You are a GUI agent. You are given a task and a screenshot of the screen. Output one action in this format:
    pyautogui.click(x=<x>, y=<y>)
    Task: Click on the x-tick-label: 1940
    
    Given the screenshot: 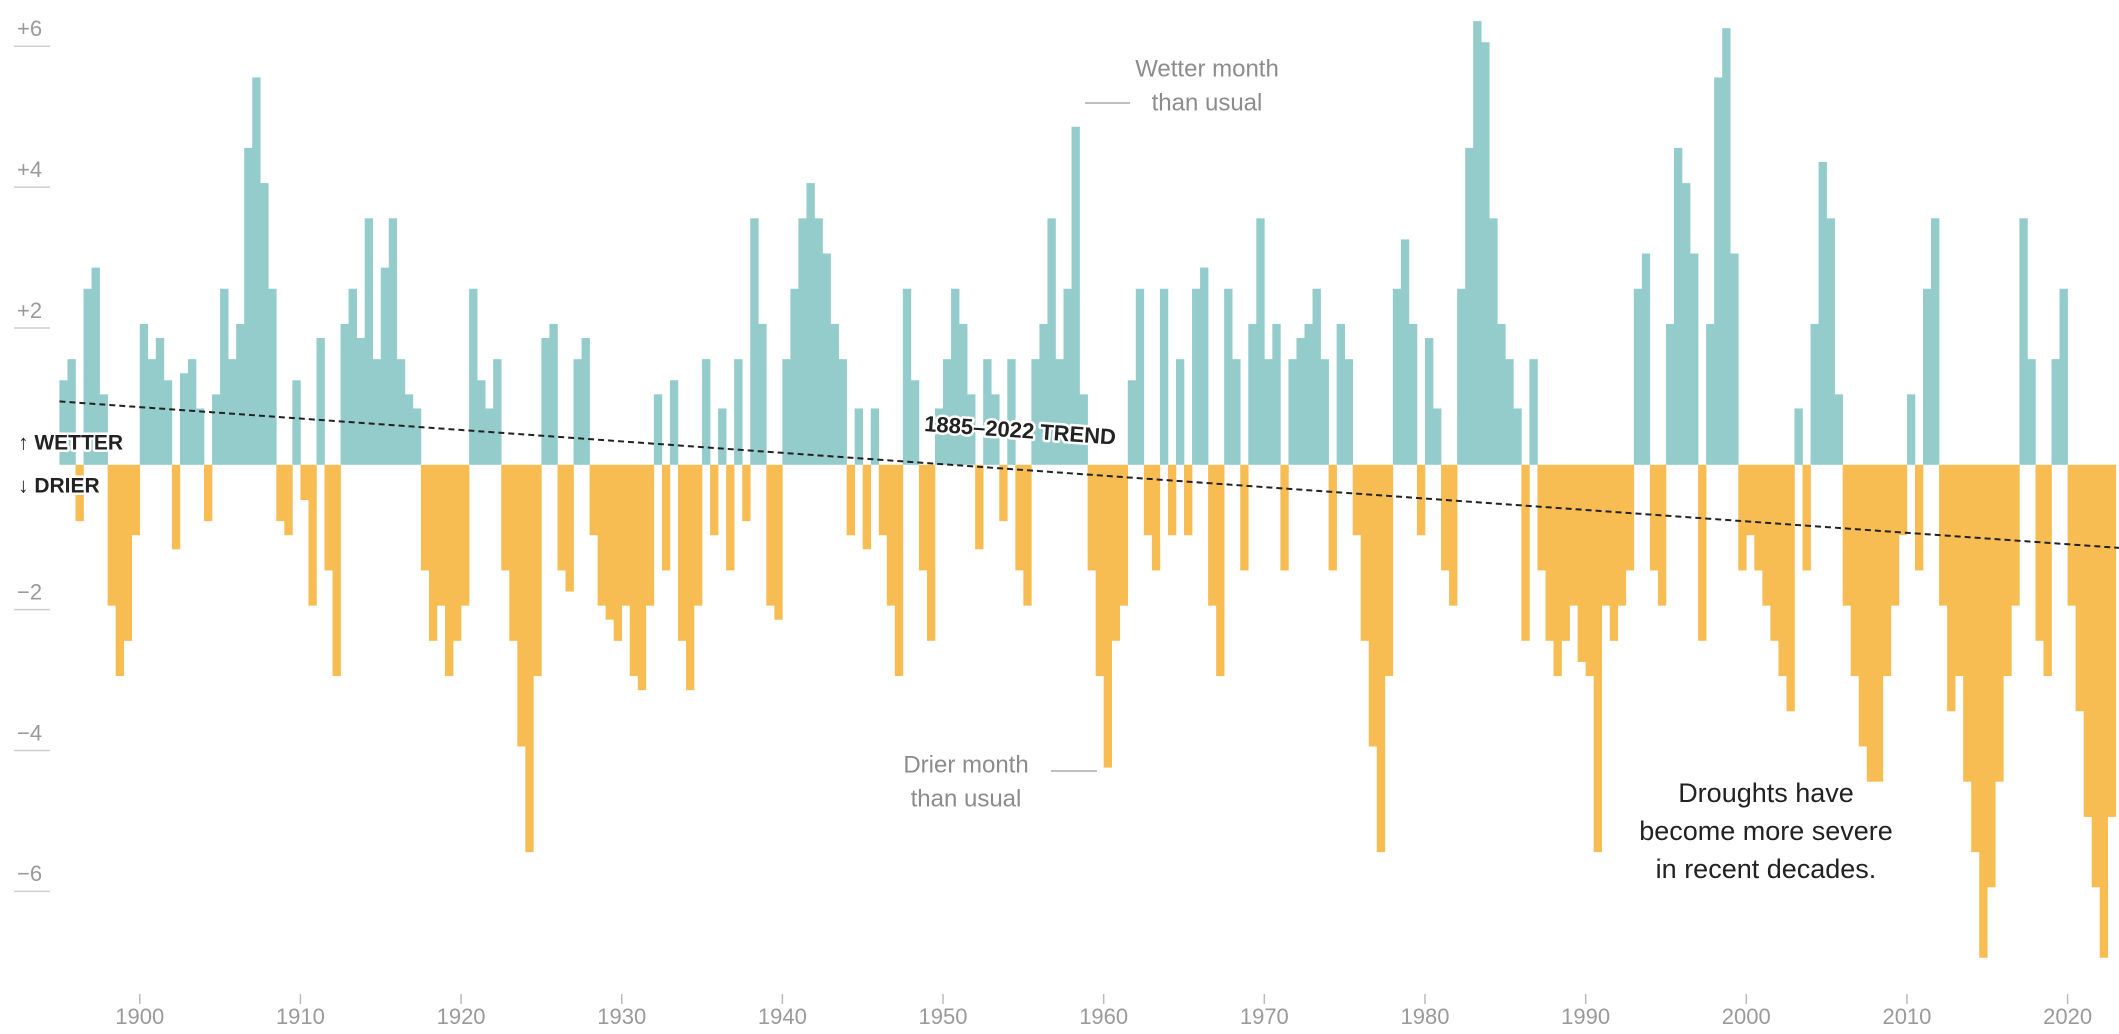 What is the action you would take?
    pyautogui.click(x=782, y=1016)
    